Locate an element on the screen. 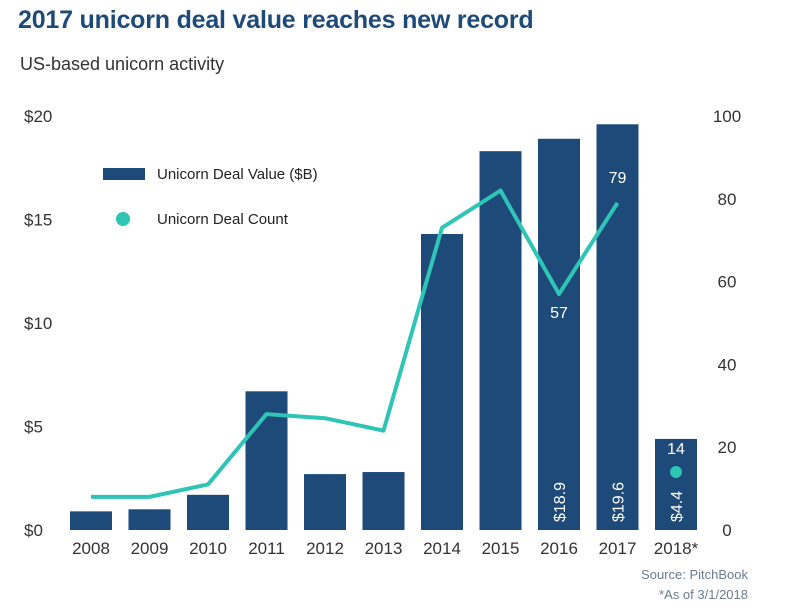 Image resolution: width=800 pixels, height=610 pixels. bar-2012 is located at coordinates (325, 502).